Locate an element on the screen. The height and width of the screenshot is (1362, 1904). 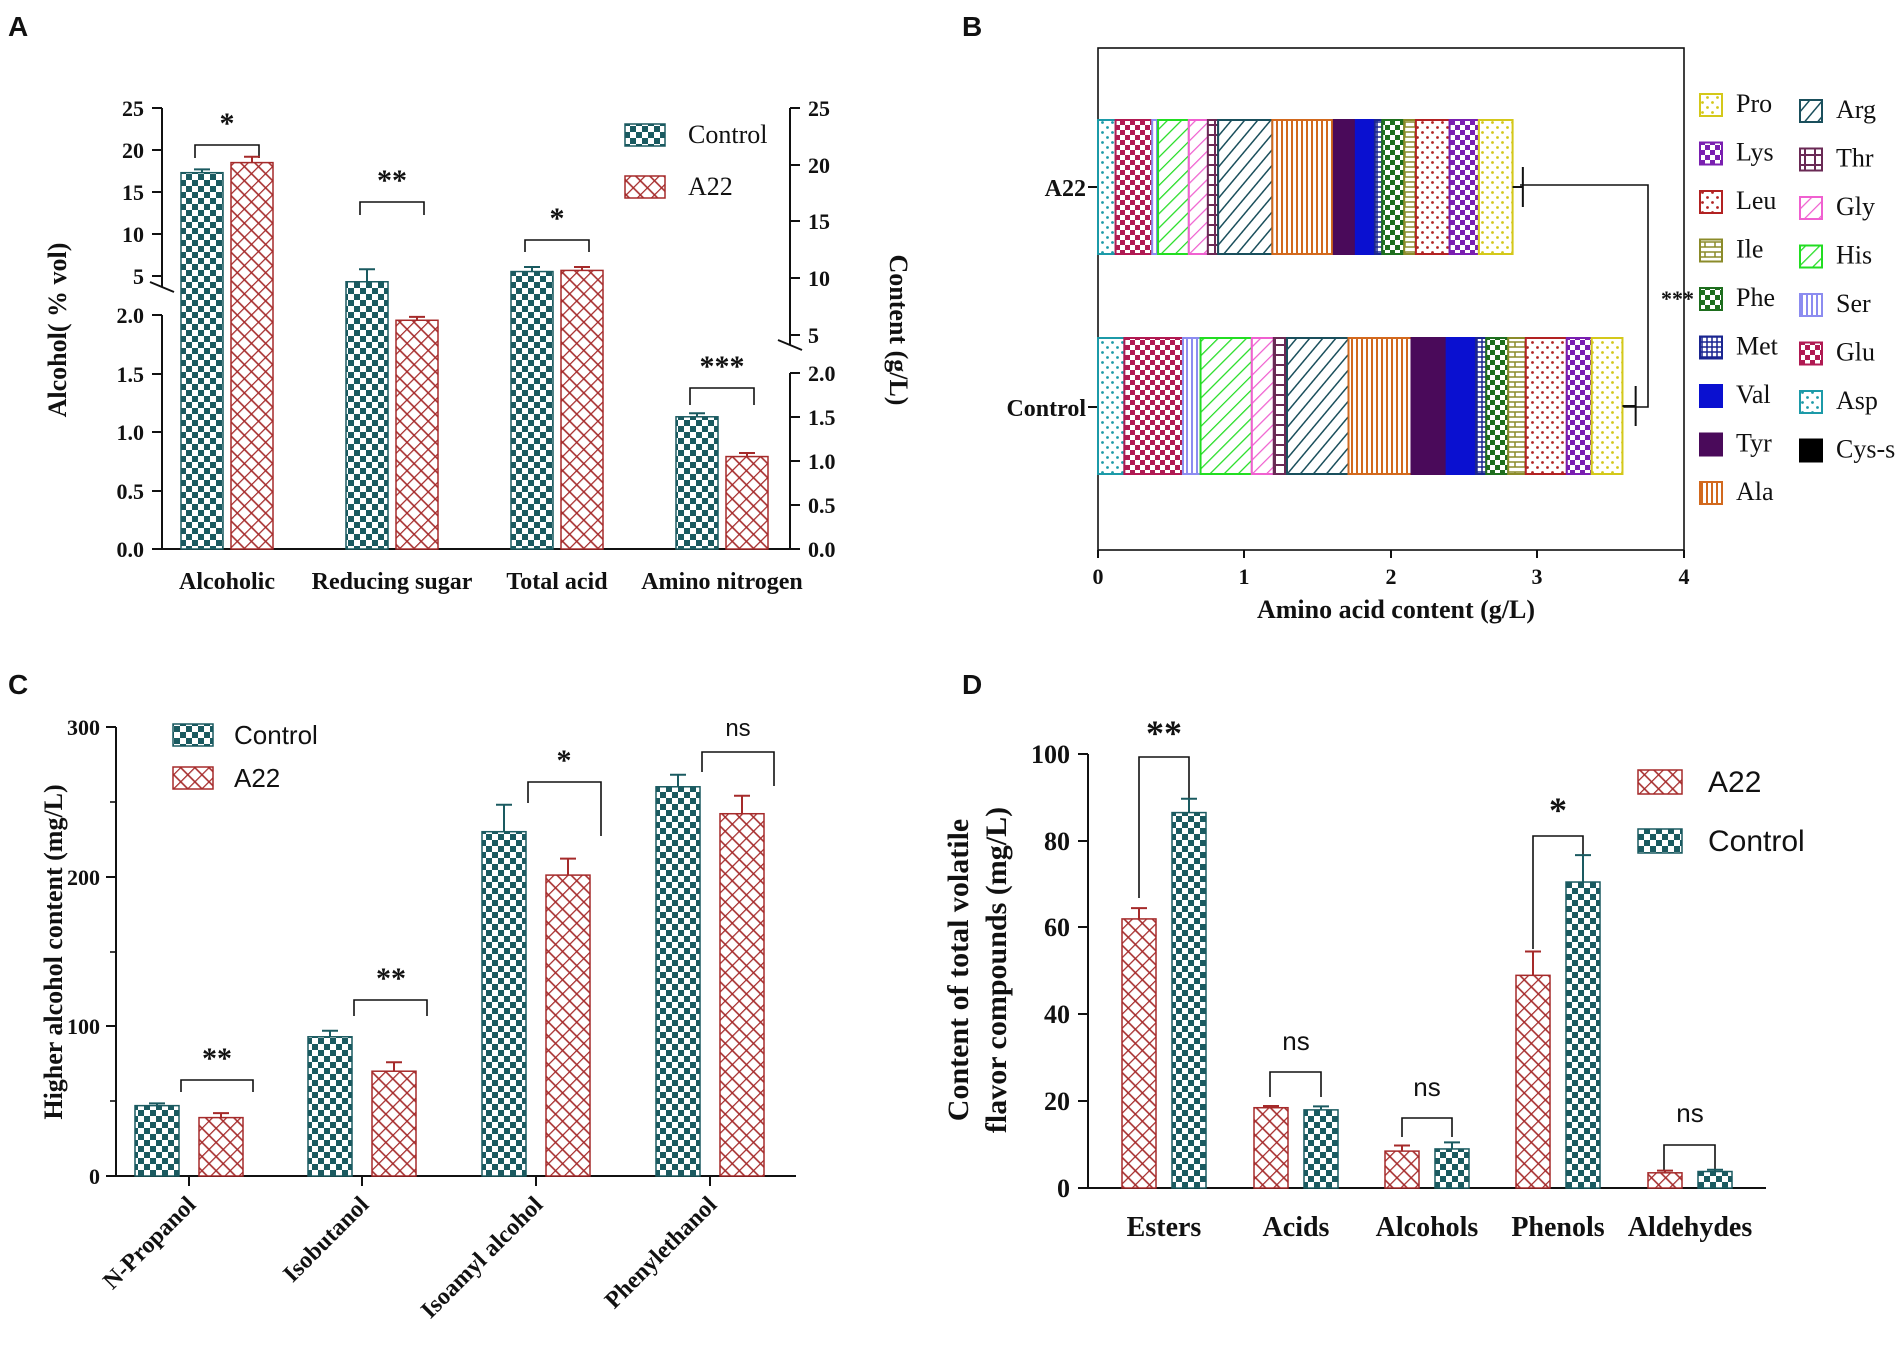
a-category-label: Total acid is located at coordinates (557, 582).